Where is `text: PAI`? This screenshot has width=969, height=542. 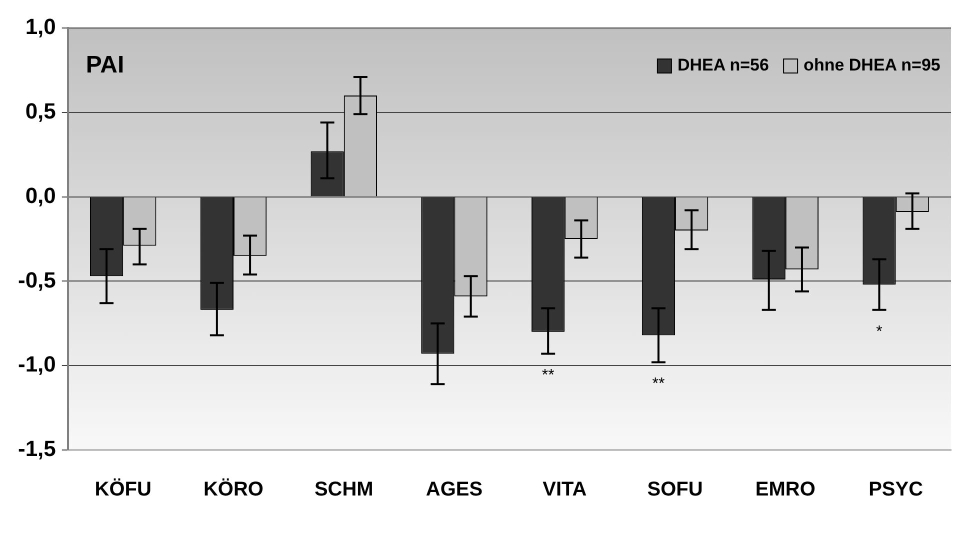
text: PAI is located at coordinates (105, 65).